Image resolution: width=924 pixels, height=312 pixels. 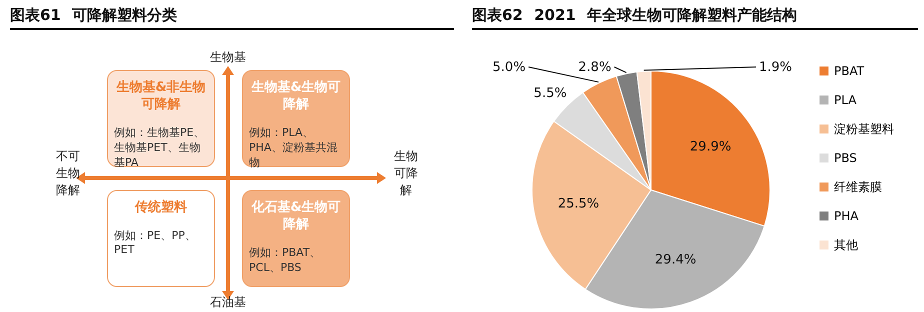 What do you see at coordinates (846, 100) in the screenshot?
I see `legend-label: PLA` at bounding box center [846, 100].